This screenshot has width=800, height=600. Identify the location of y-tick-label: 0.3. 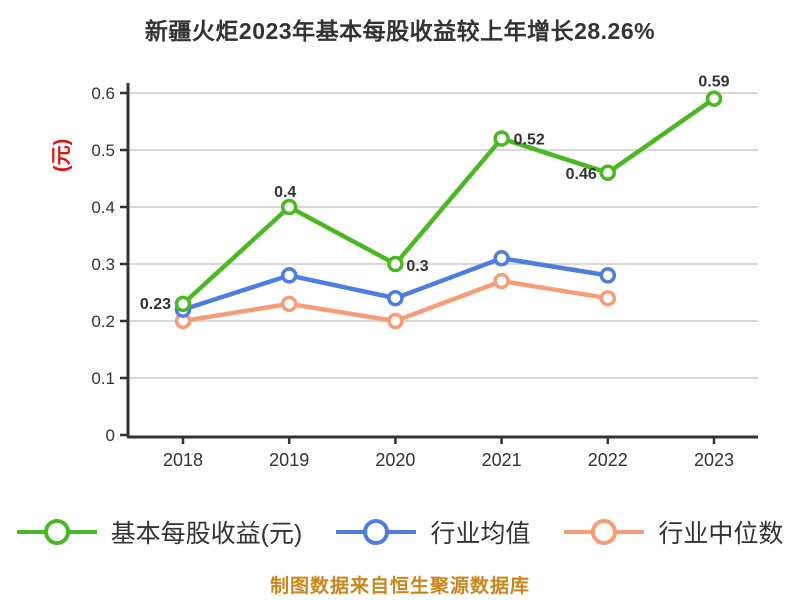
(103, 264).